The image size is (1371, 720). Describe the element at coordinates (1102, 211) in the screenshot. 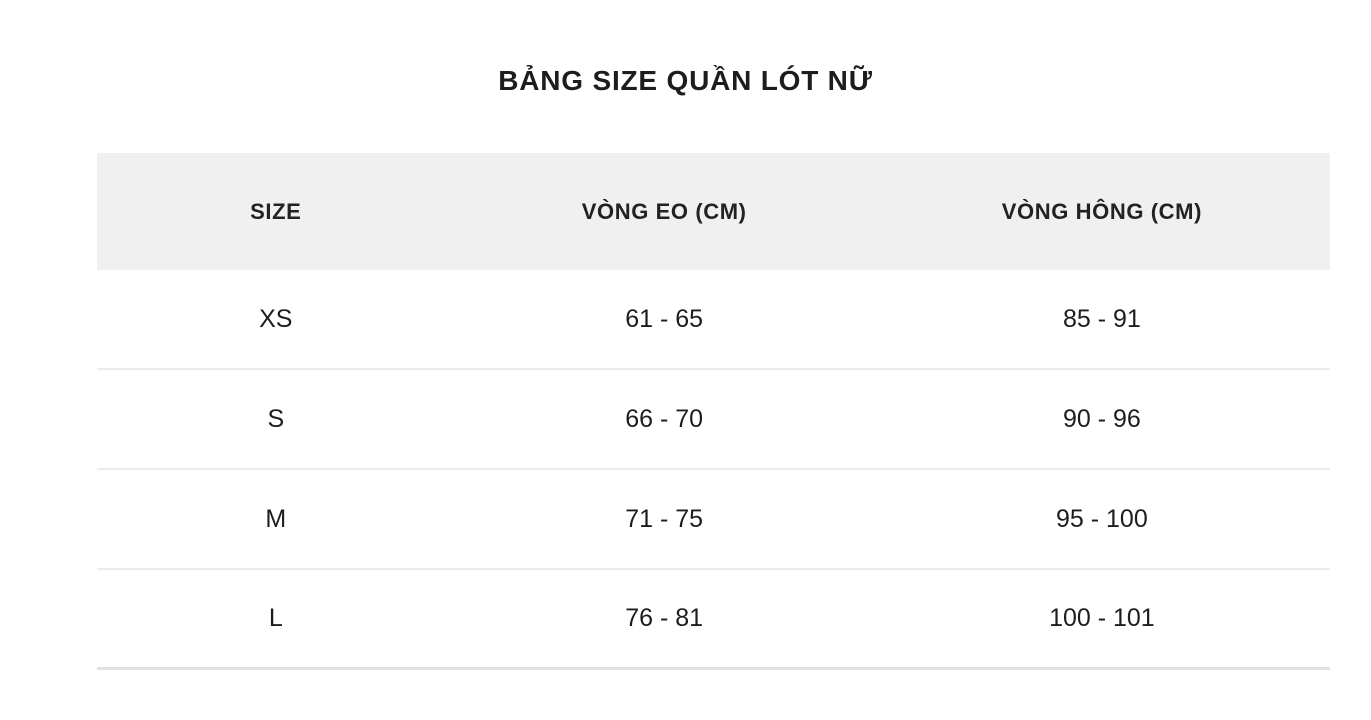

I see `column-header-hip: VÒNG HÔNG (CM)` at that location.